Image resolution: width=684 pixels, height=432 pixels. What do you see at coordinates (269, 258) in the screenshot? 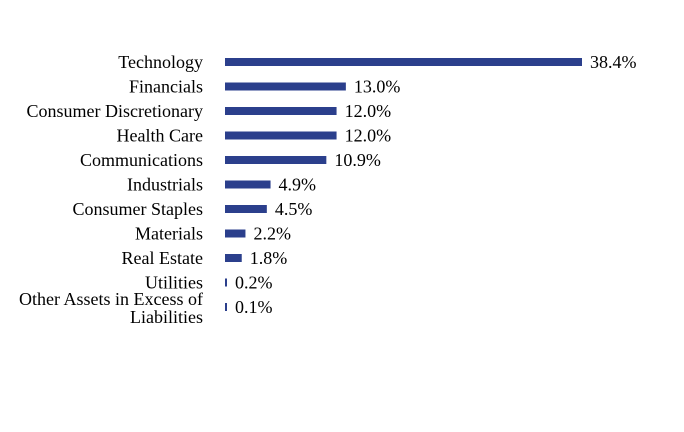
I see `value-label-8: 1.8%` at bounding box center [269, 258].